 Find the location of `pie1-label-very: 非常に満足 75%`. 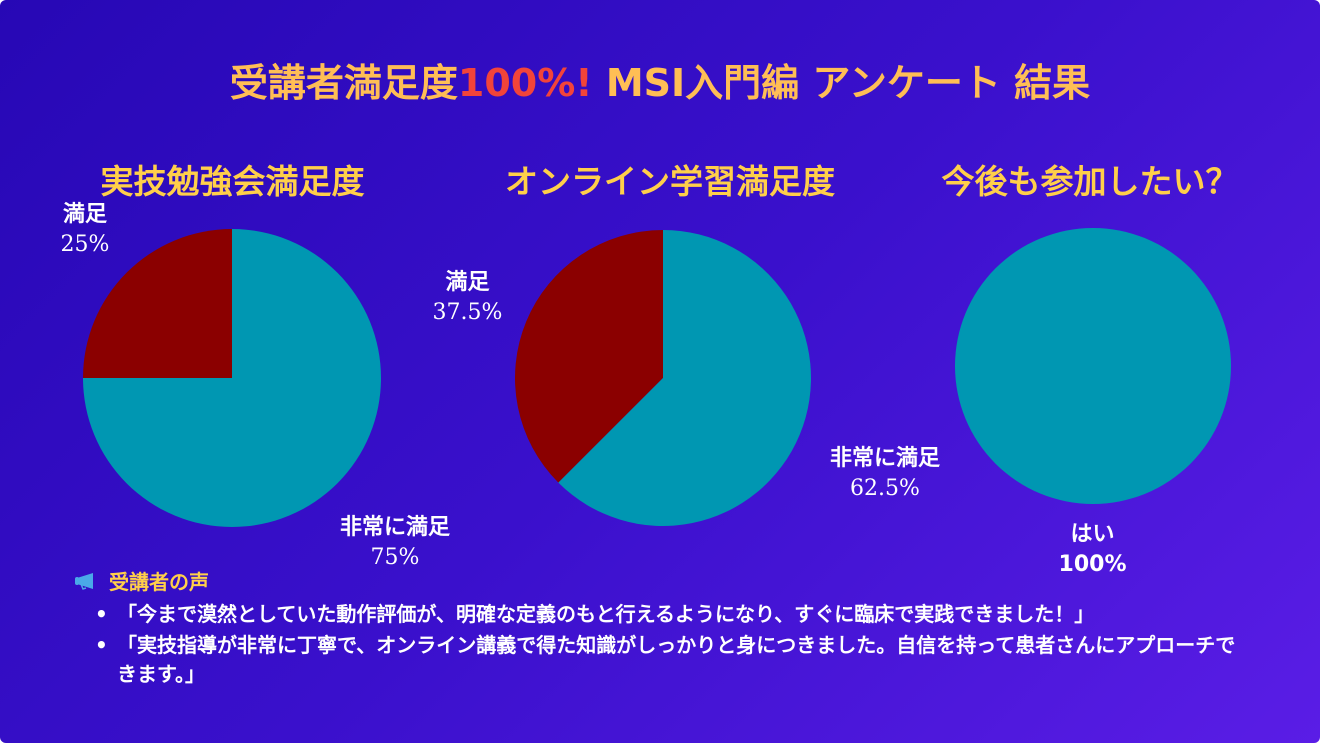

pie1-label-very: 非常に満足 75% is located at coordinates (394, 542).